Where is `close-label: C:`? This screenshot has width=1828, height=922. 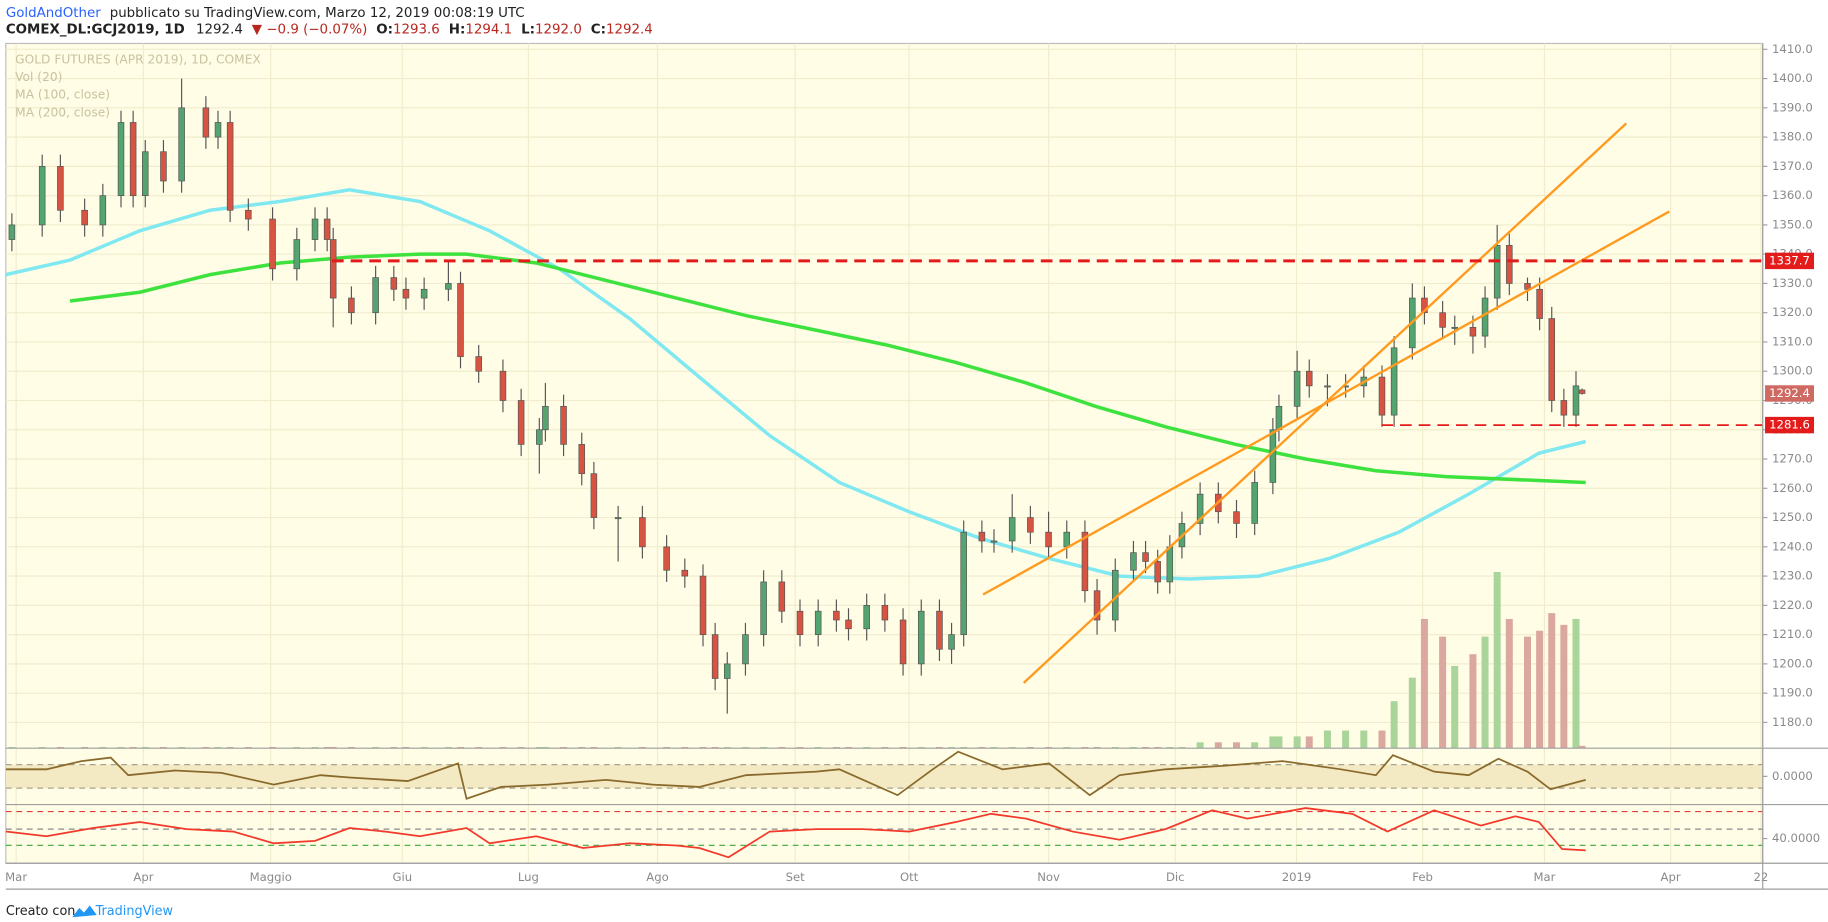 close-label: C: is located at coordinates (598, 29).